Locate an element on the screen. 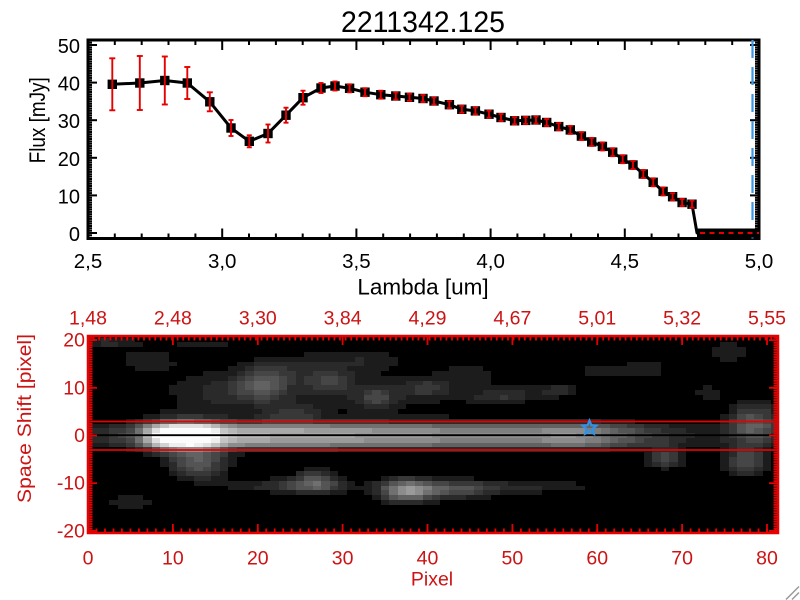 The width and height of the screenshot is (800, 600). svg-text: 3,84 is located at coordinates (343, 319).